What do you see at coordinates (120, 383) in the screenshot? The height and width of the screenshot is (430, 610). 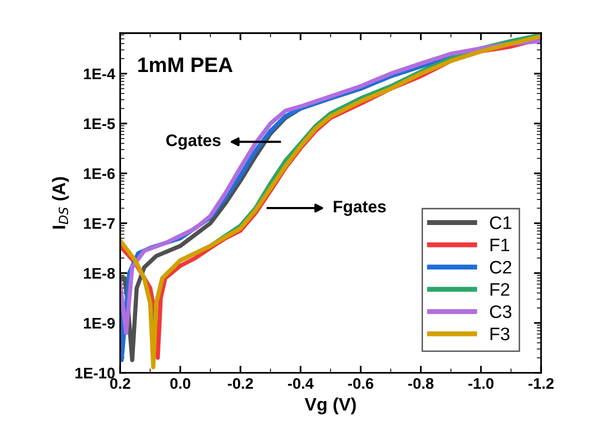 I see `x-tick-label: 0.2` at bounding box center [120, 383].